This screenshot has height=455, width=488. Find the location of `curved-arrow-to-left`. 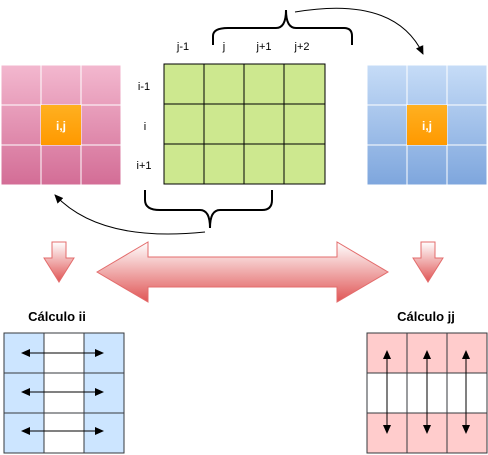

curved-arrow-to-left is located at coordinates (130, 214).